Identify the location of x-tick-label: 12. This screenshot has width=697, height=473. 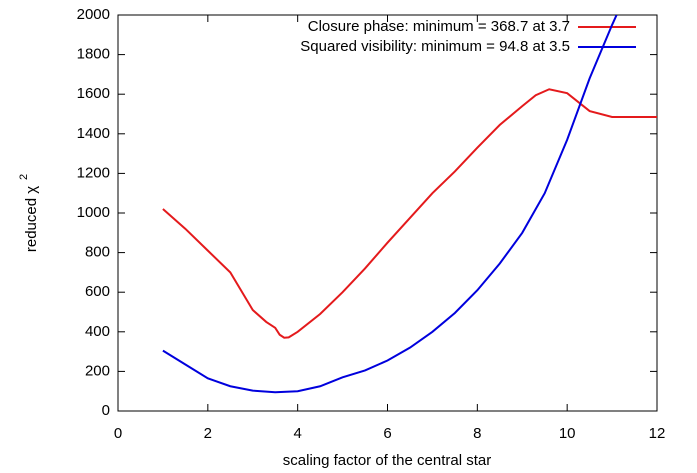
(657, 433).